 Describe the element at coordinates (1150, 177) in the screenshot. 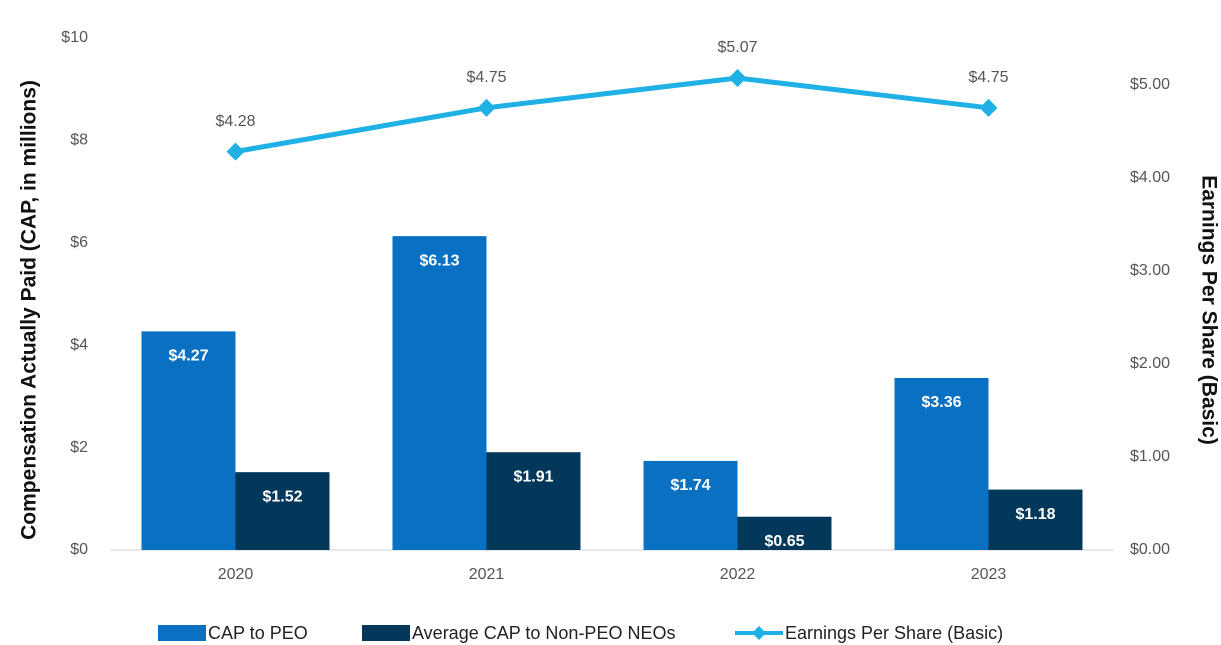

I see `y2-tick-label: $4.00` at that location.